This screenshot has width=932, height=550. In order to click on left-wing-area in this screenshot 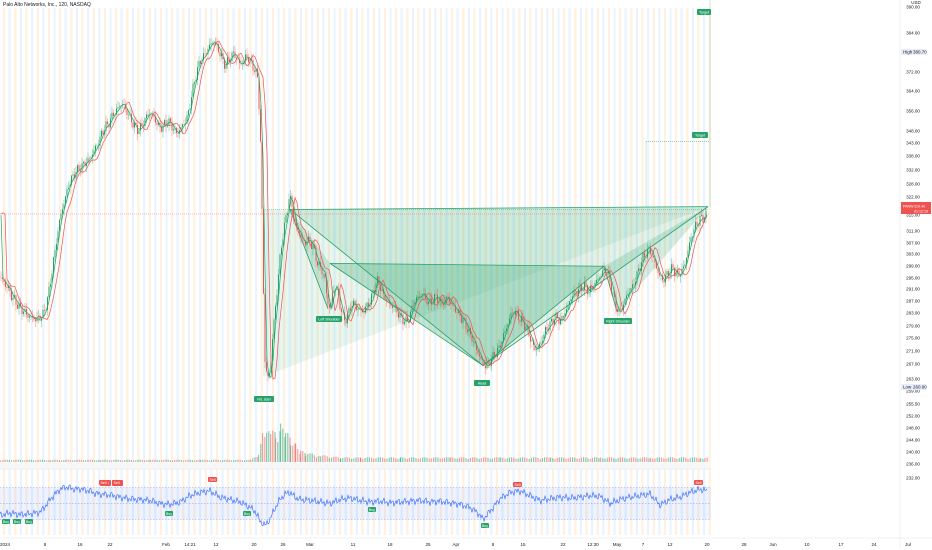, I will do `click(499, 286)`.